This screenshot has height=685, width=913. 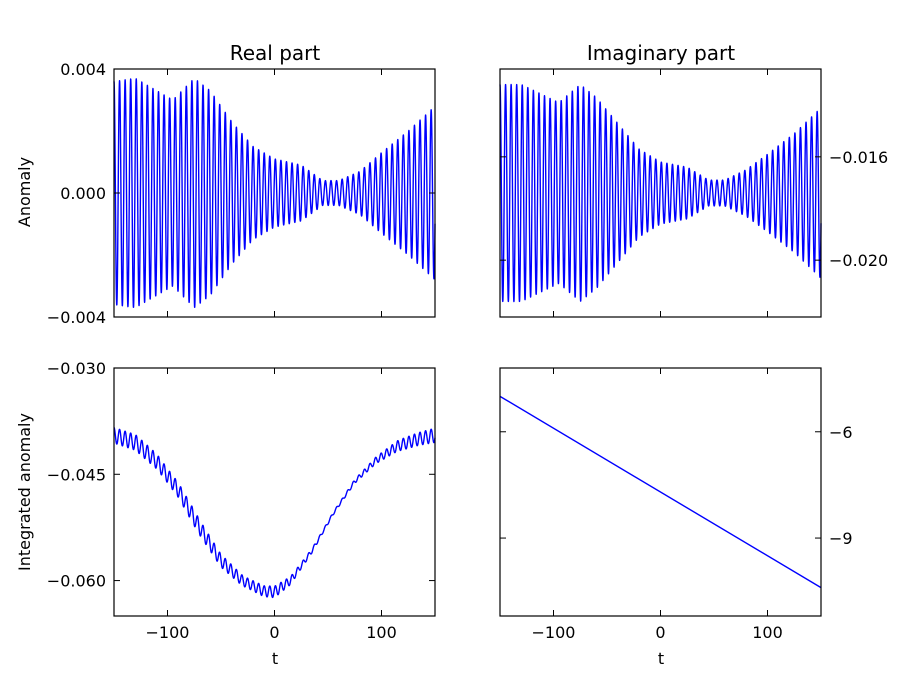 I want to click on panel-title: Imaginary part, so click(x=661, y=53).